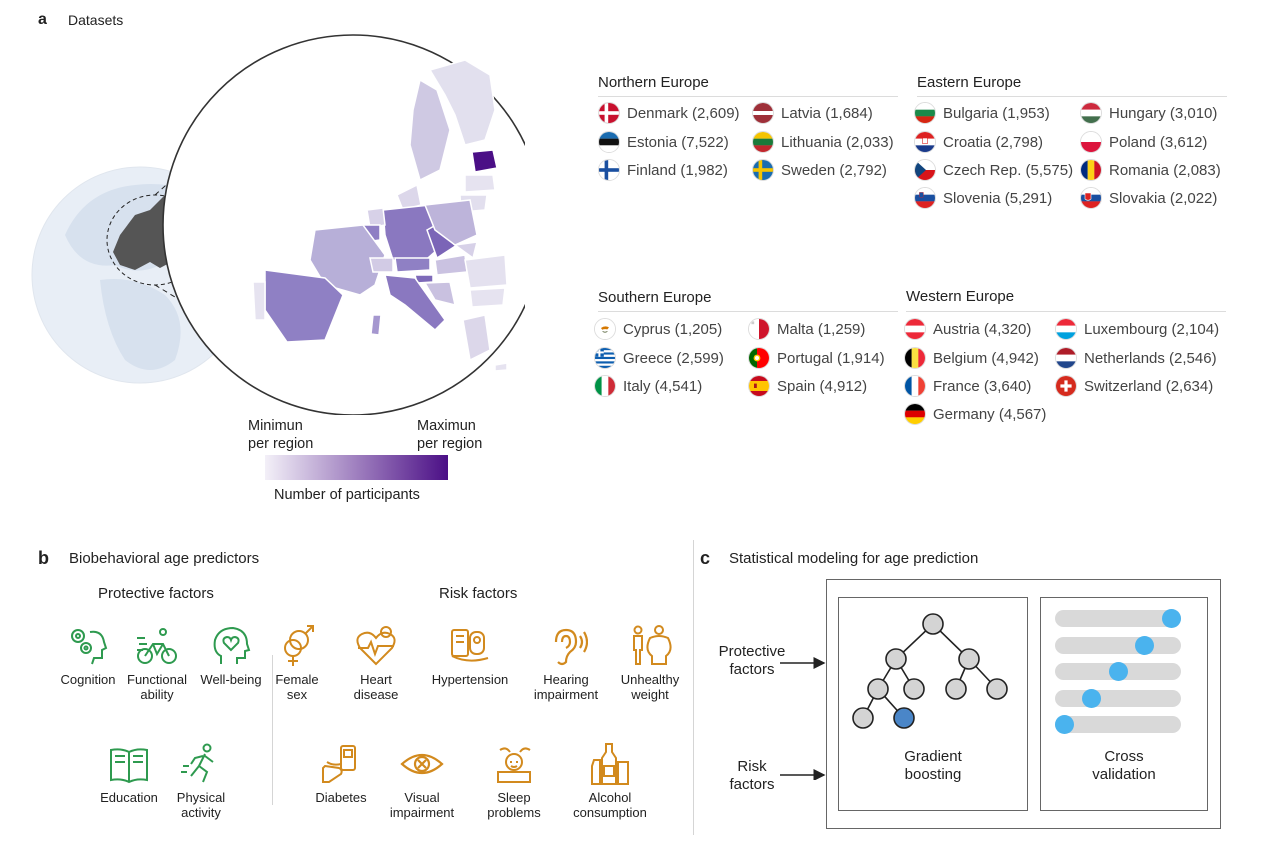 This screenshot has width=1277, height=855. I want to click on factor-label-line1: Heart, so click(376, 679).